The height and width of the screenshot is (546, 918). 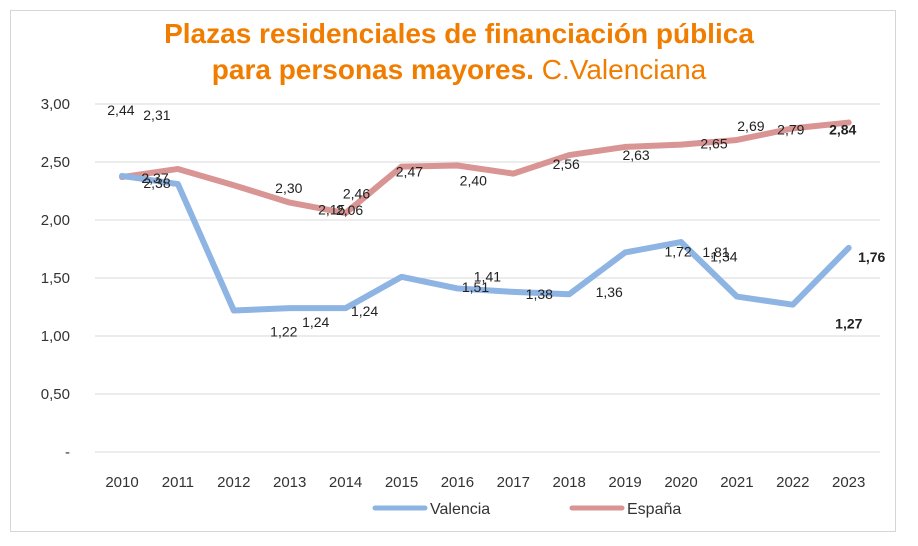 I want to click on x-tick-label: 2014, so click(x=345, y=482).